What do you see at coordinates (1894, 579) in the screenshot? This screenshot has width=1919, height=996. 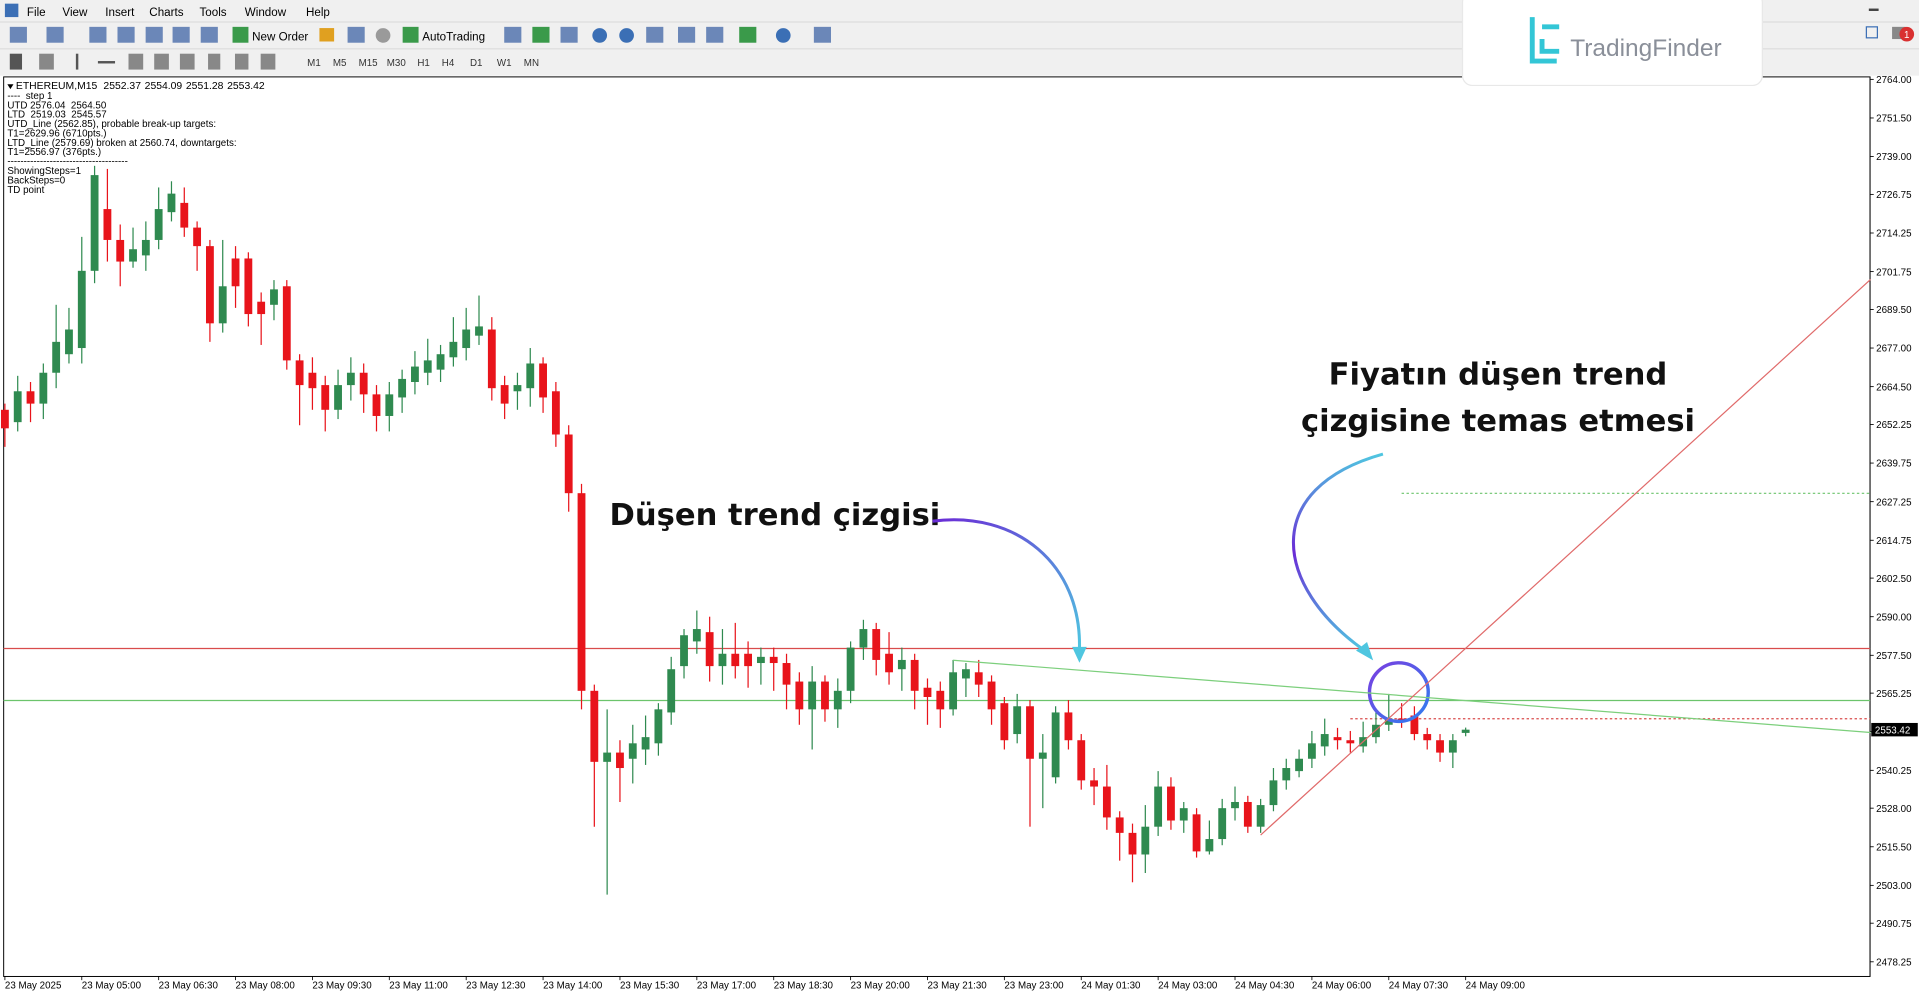 I see `y-tick-label: 2602.50` at bounding box center [1894, 579].